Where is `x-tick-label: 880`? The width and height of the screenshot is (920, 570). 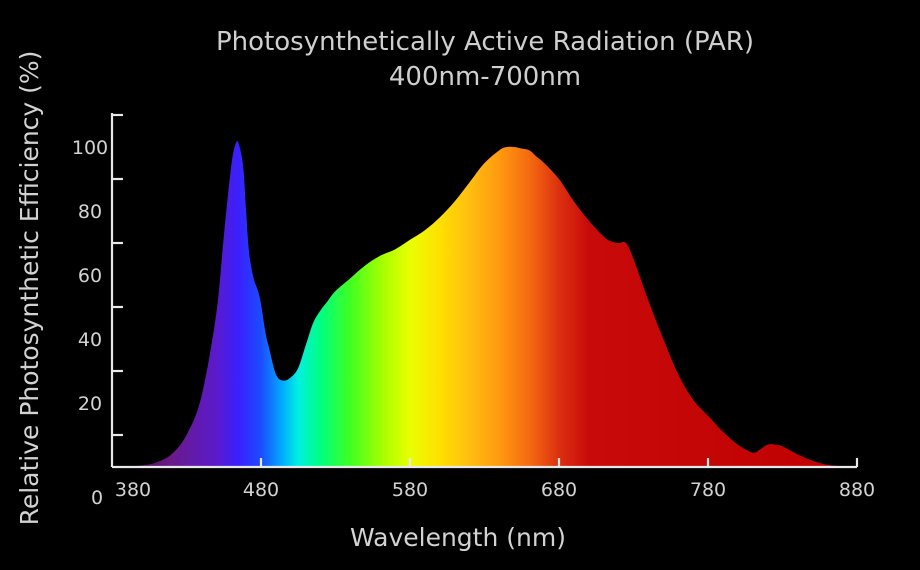 x-tick-label: 880 is located at coordinates (857, 490).